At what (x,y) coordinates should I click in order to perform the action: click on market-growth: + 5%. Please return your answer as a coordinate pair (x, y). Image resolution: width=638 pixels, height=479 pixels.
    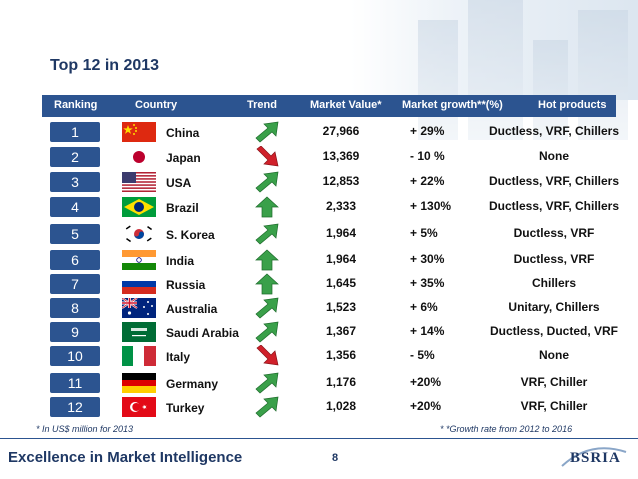
    Looking at the image, I should click on (424, 233).